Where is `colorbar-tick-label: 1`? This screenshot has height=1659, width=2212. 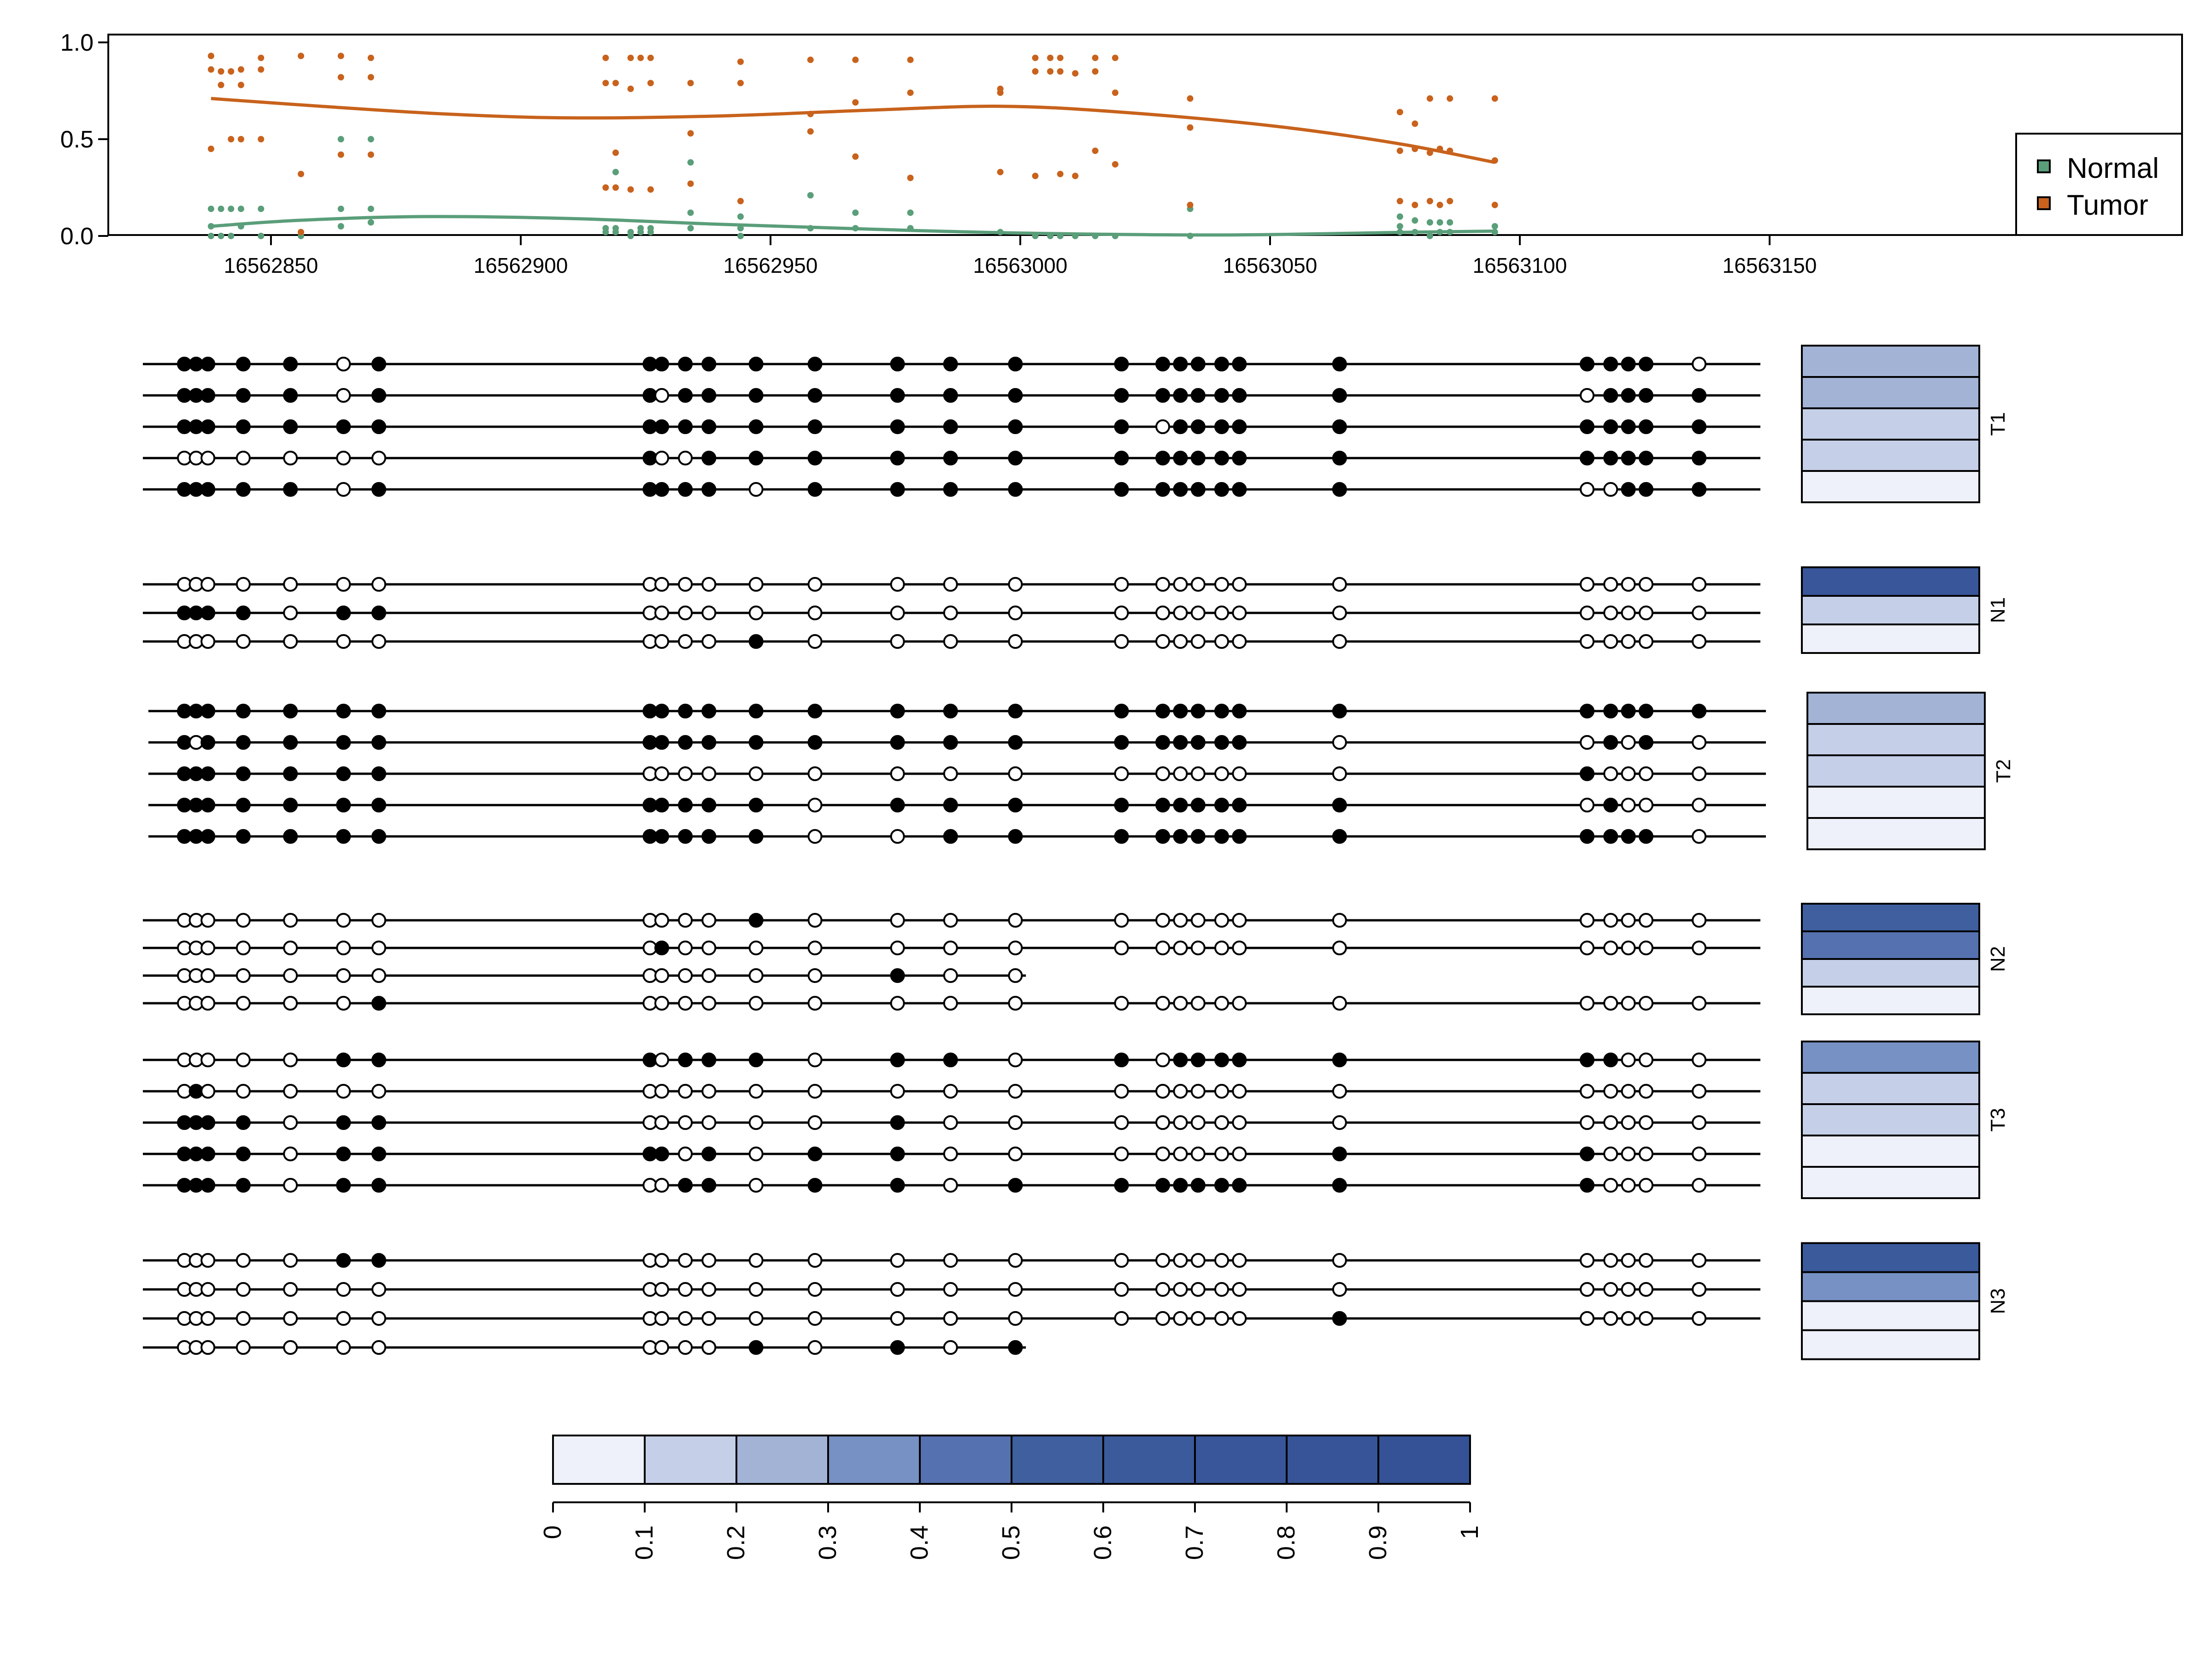 colorbar-tick-label: 1 is located at coordinates (1469, 1532).